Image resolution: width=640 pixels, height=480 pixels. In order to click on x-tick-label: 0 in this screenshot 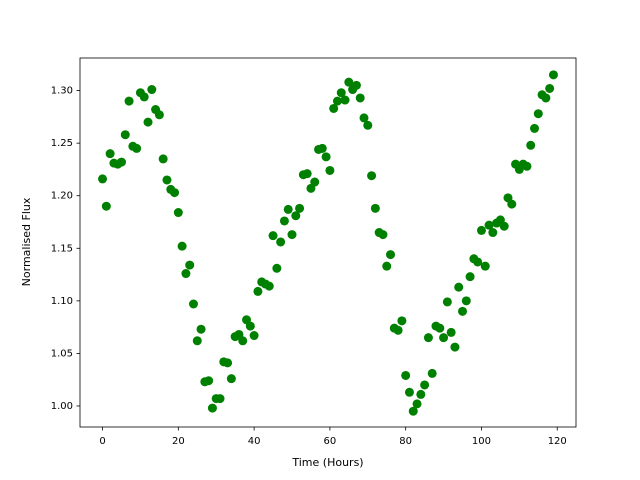, I will do `click(102, 441)`.